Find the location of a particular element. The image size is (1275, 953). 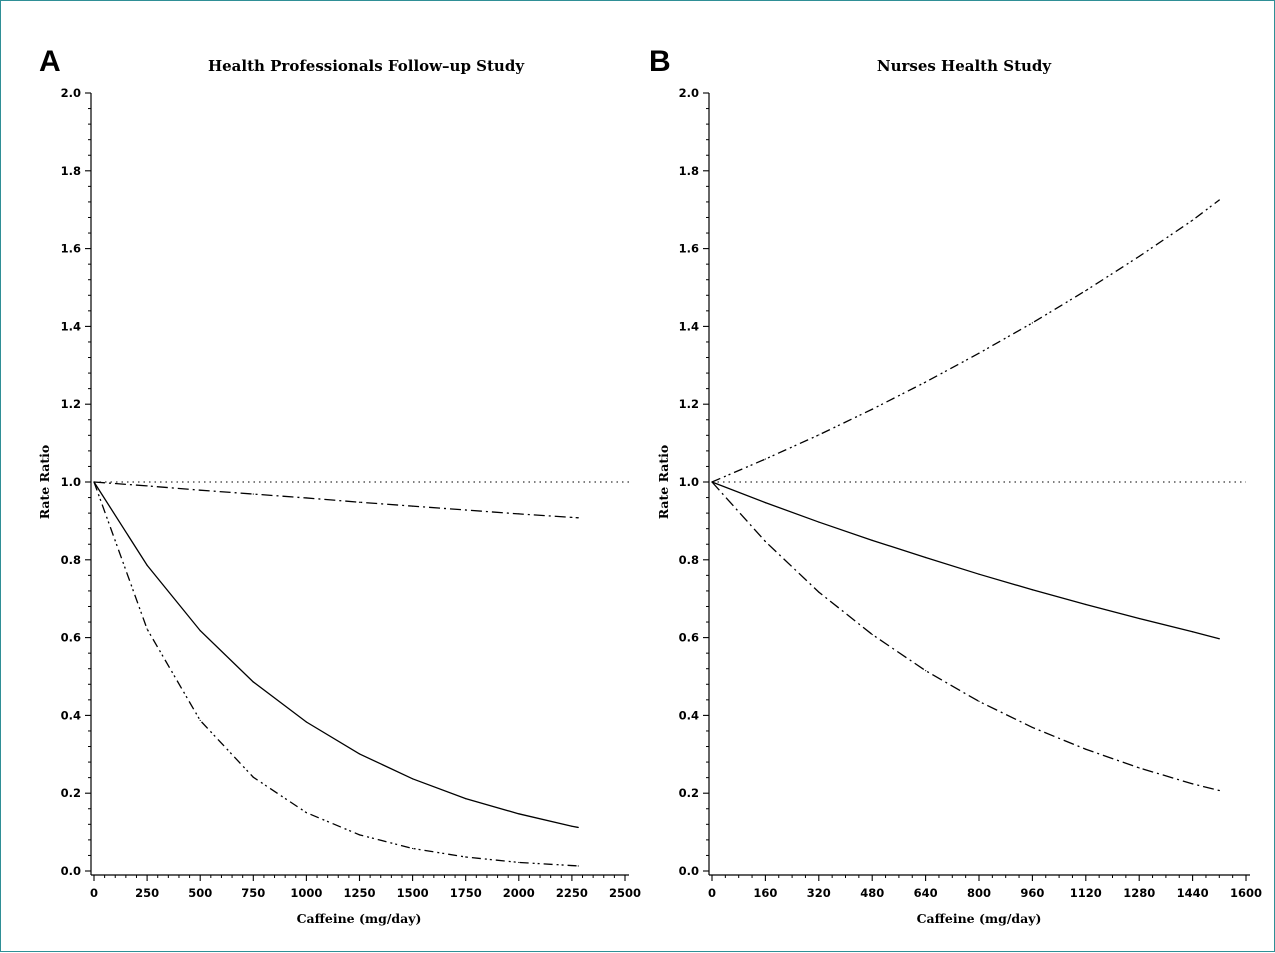

panel-letter: A is located at coordinates (50, 61).